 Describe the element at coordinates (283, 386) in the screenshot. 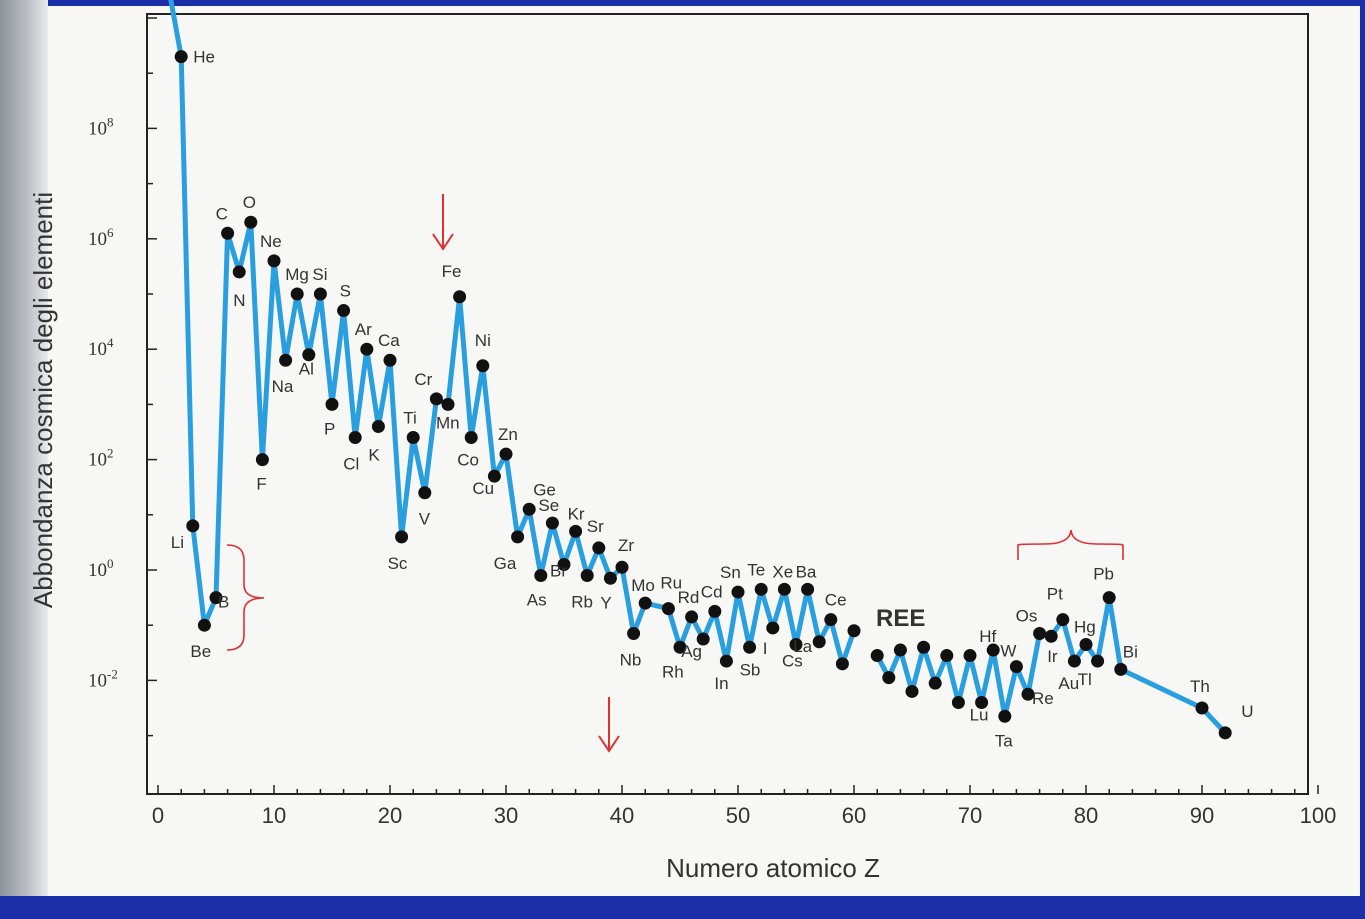

I see `element-label: Na` at that location.